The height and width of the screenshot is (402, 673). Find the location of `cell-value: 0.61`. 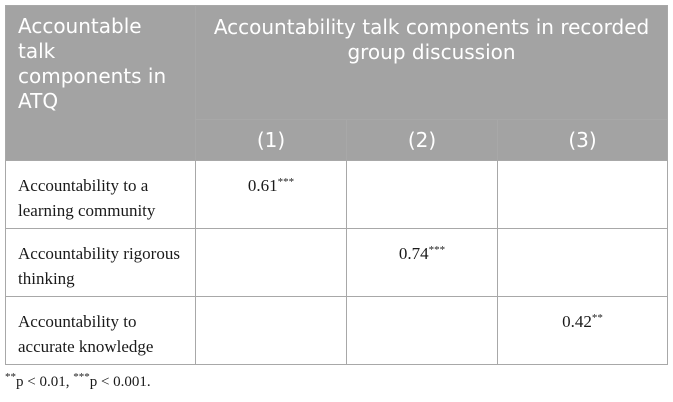

cell-value: 0.61 is located at coordinates (262, 185).